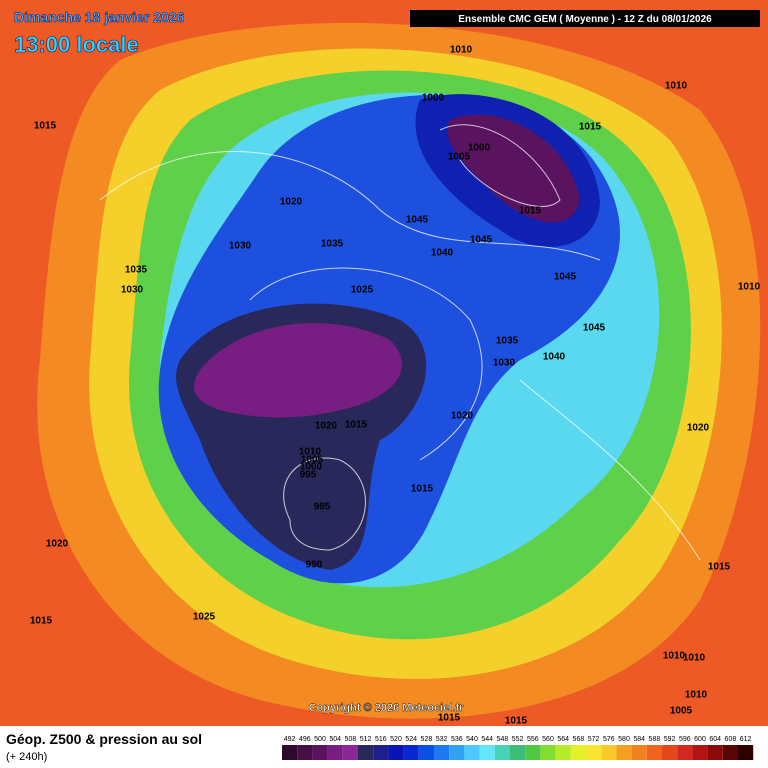 The width and height of the screenshot is (768, 768). I want to click on legend-label: 536, so click(457, 739).